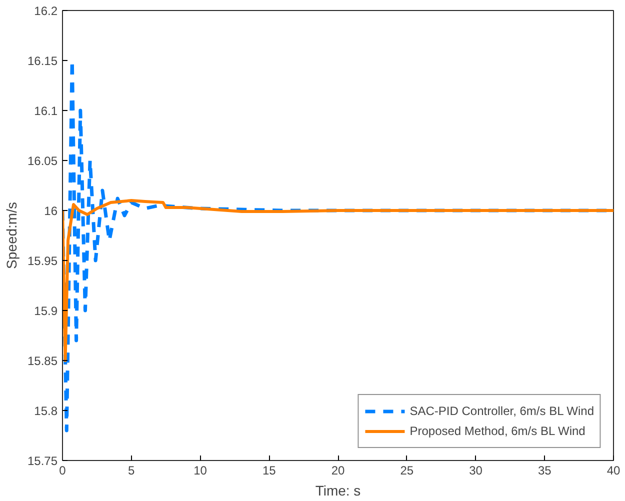 Image resolution: width=625 pixels, height=501 pixels. Describe the element at coordinates (51, 211) in the screenshot. I see `y-tick-label: 16` at that location.